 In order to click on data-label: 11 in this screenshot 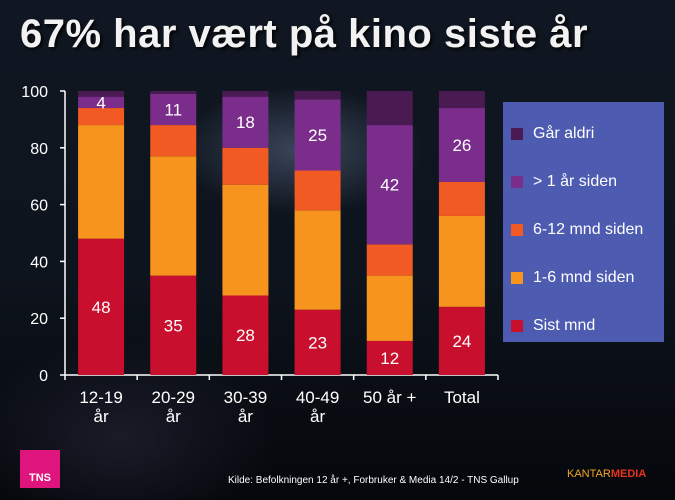, I will do `click(173, 109)`.